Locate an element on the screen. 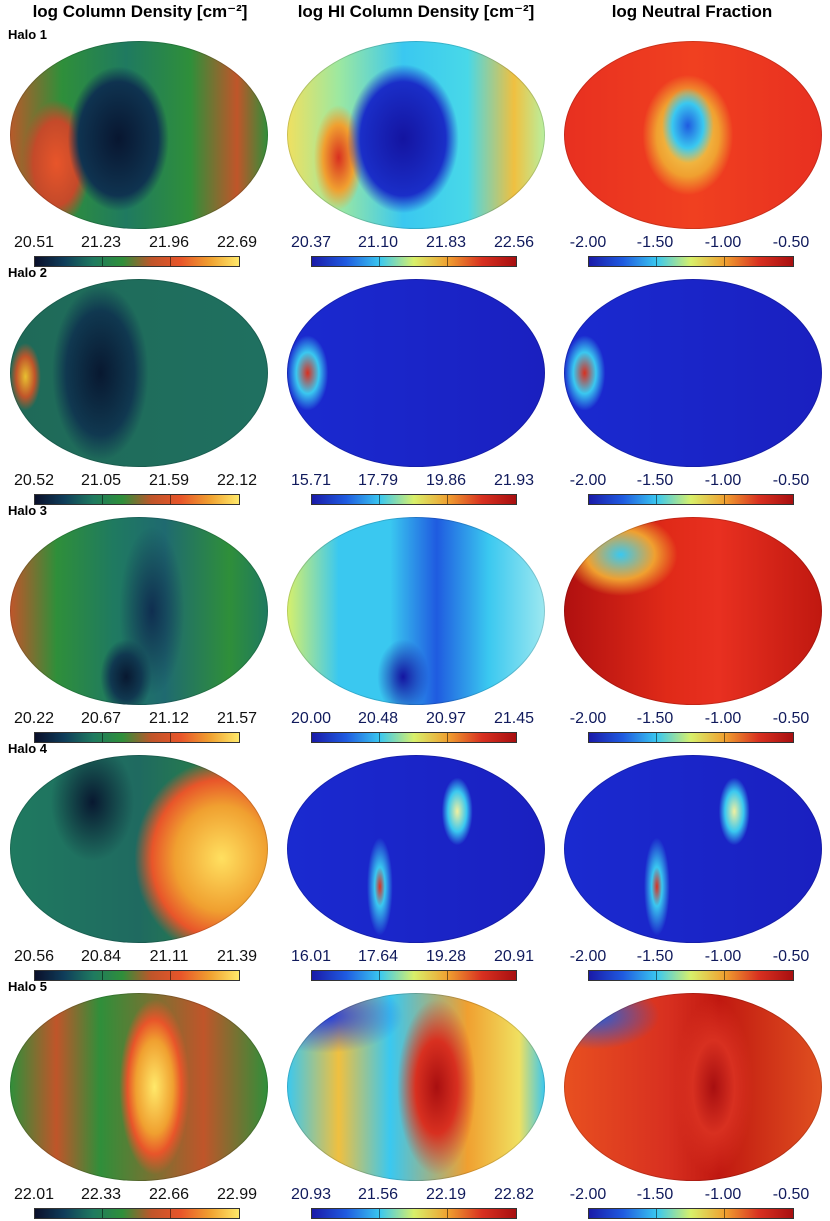 The width and height of the screenshot is (830, 1221). colorbar-tick-label: 20.56 is located at coordinates (34, 956).